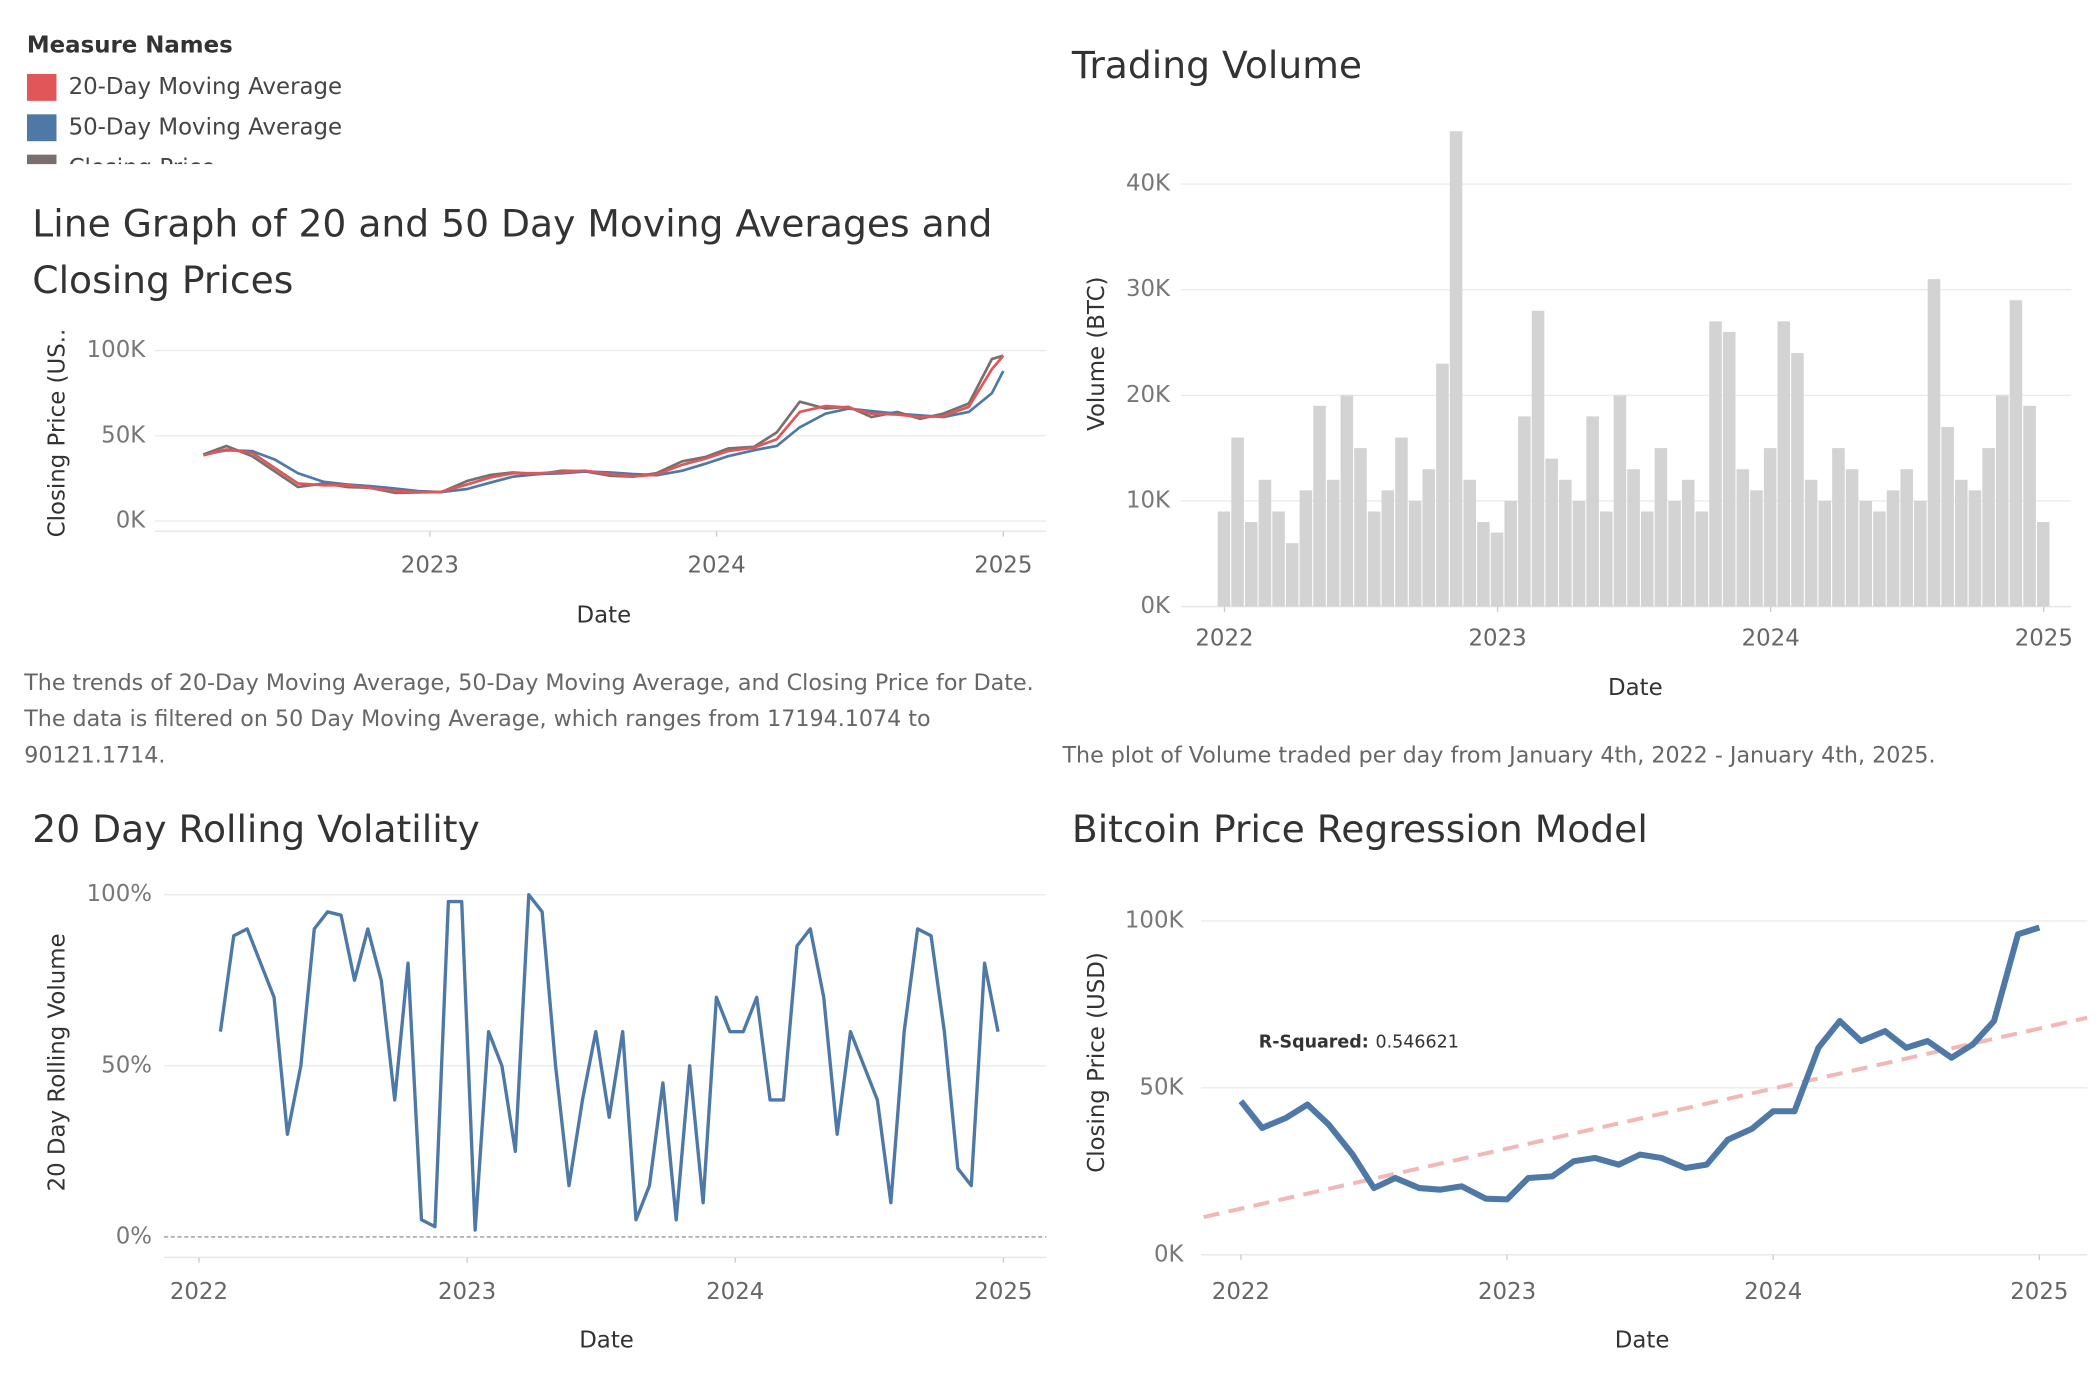  What do you see at coordinates (205, 87) in the screenshot?
I see `legend-label: 20-Day Moving Average` at bounding box center [205, 87].